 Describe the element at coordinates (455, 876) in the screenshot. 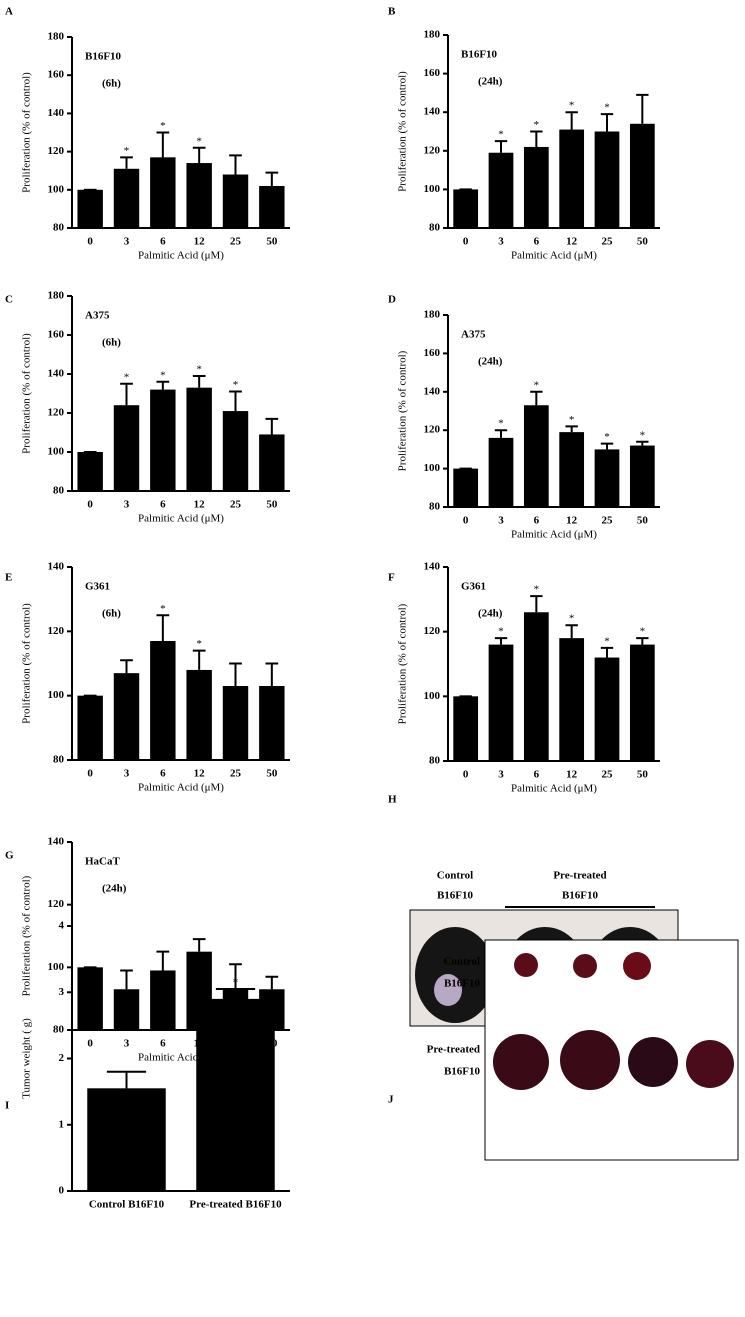

I see `photo-label: Control` at that location.